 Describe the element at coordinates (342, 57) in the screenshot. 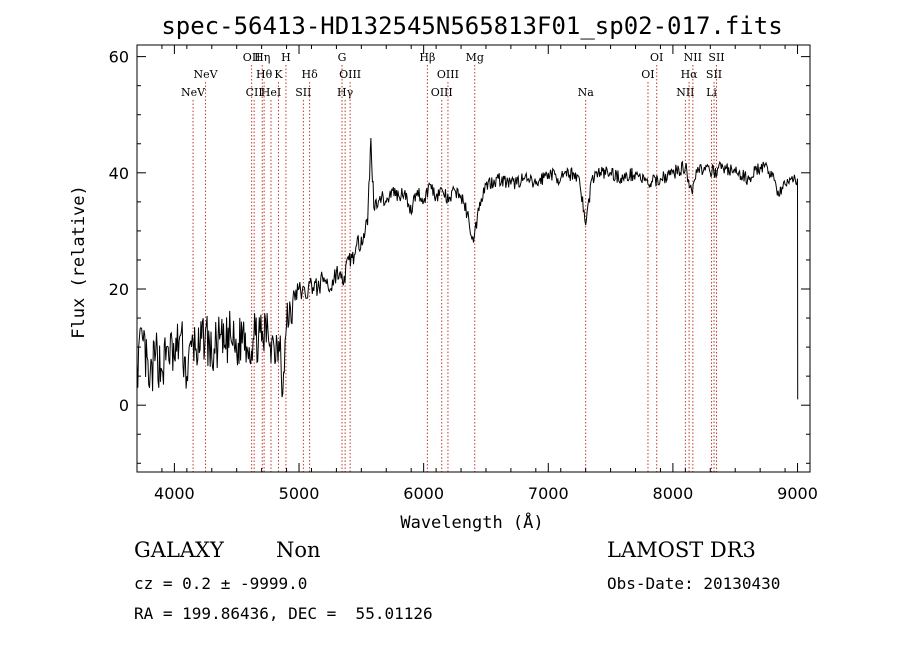

I see `line-marker-label: G` at that location.